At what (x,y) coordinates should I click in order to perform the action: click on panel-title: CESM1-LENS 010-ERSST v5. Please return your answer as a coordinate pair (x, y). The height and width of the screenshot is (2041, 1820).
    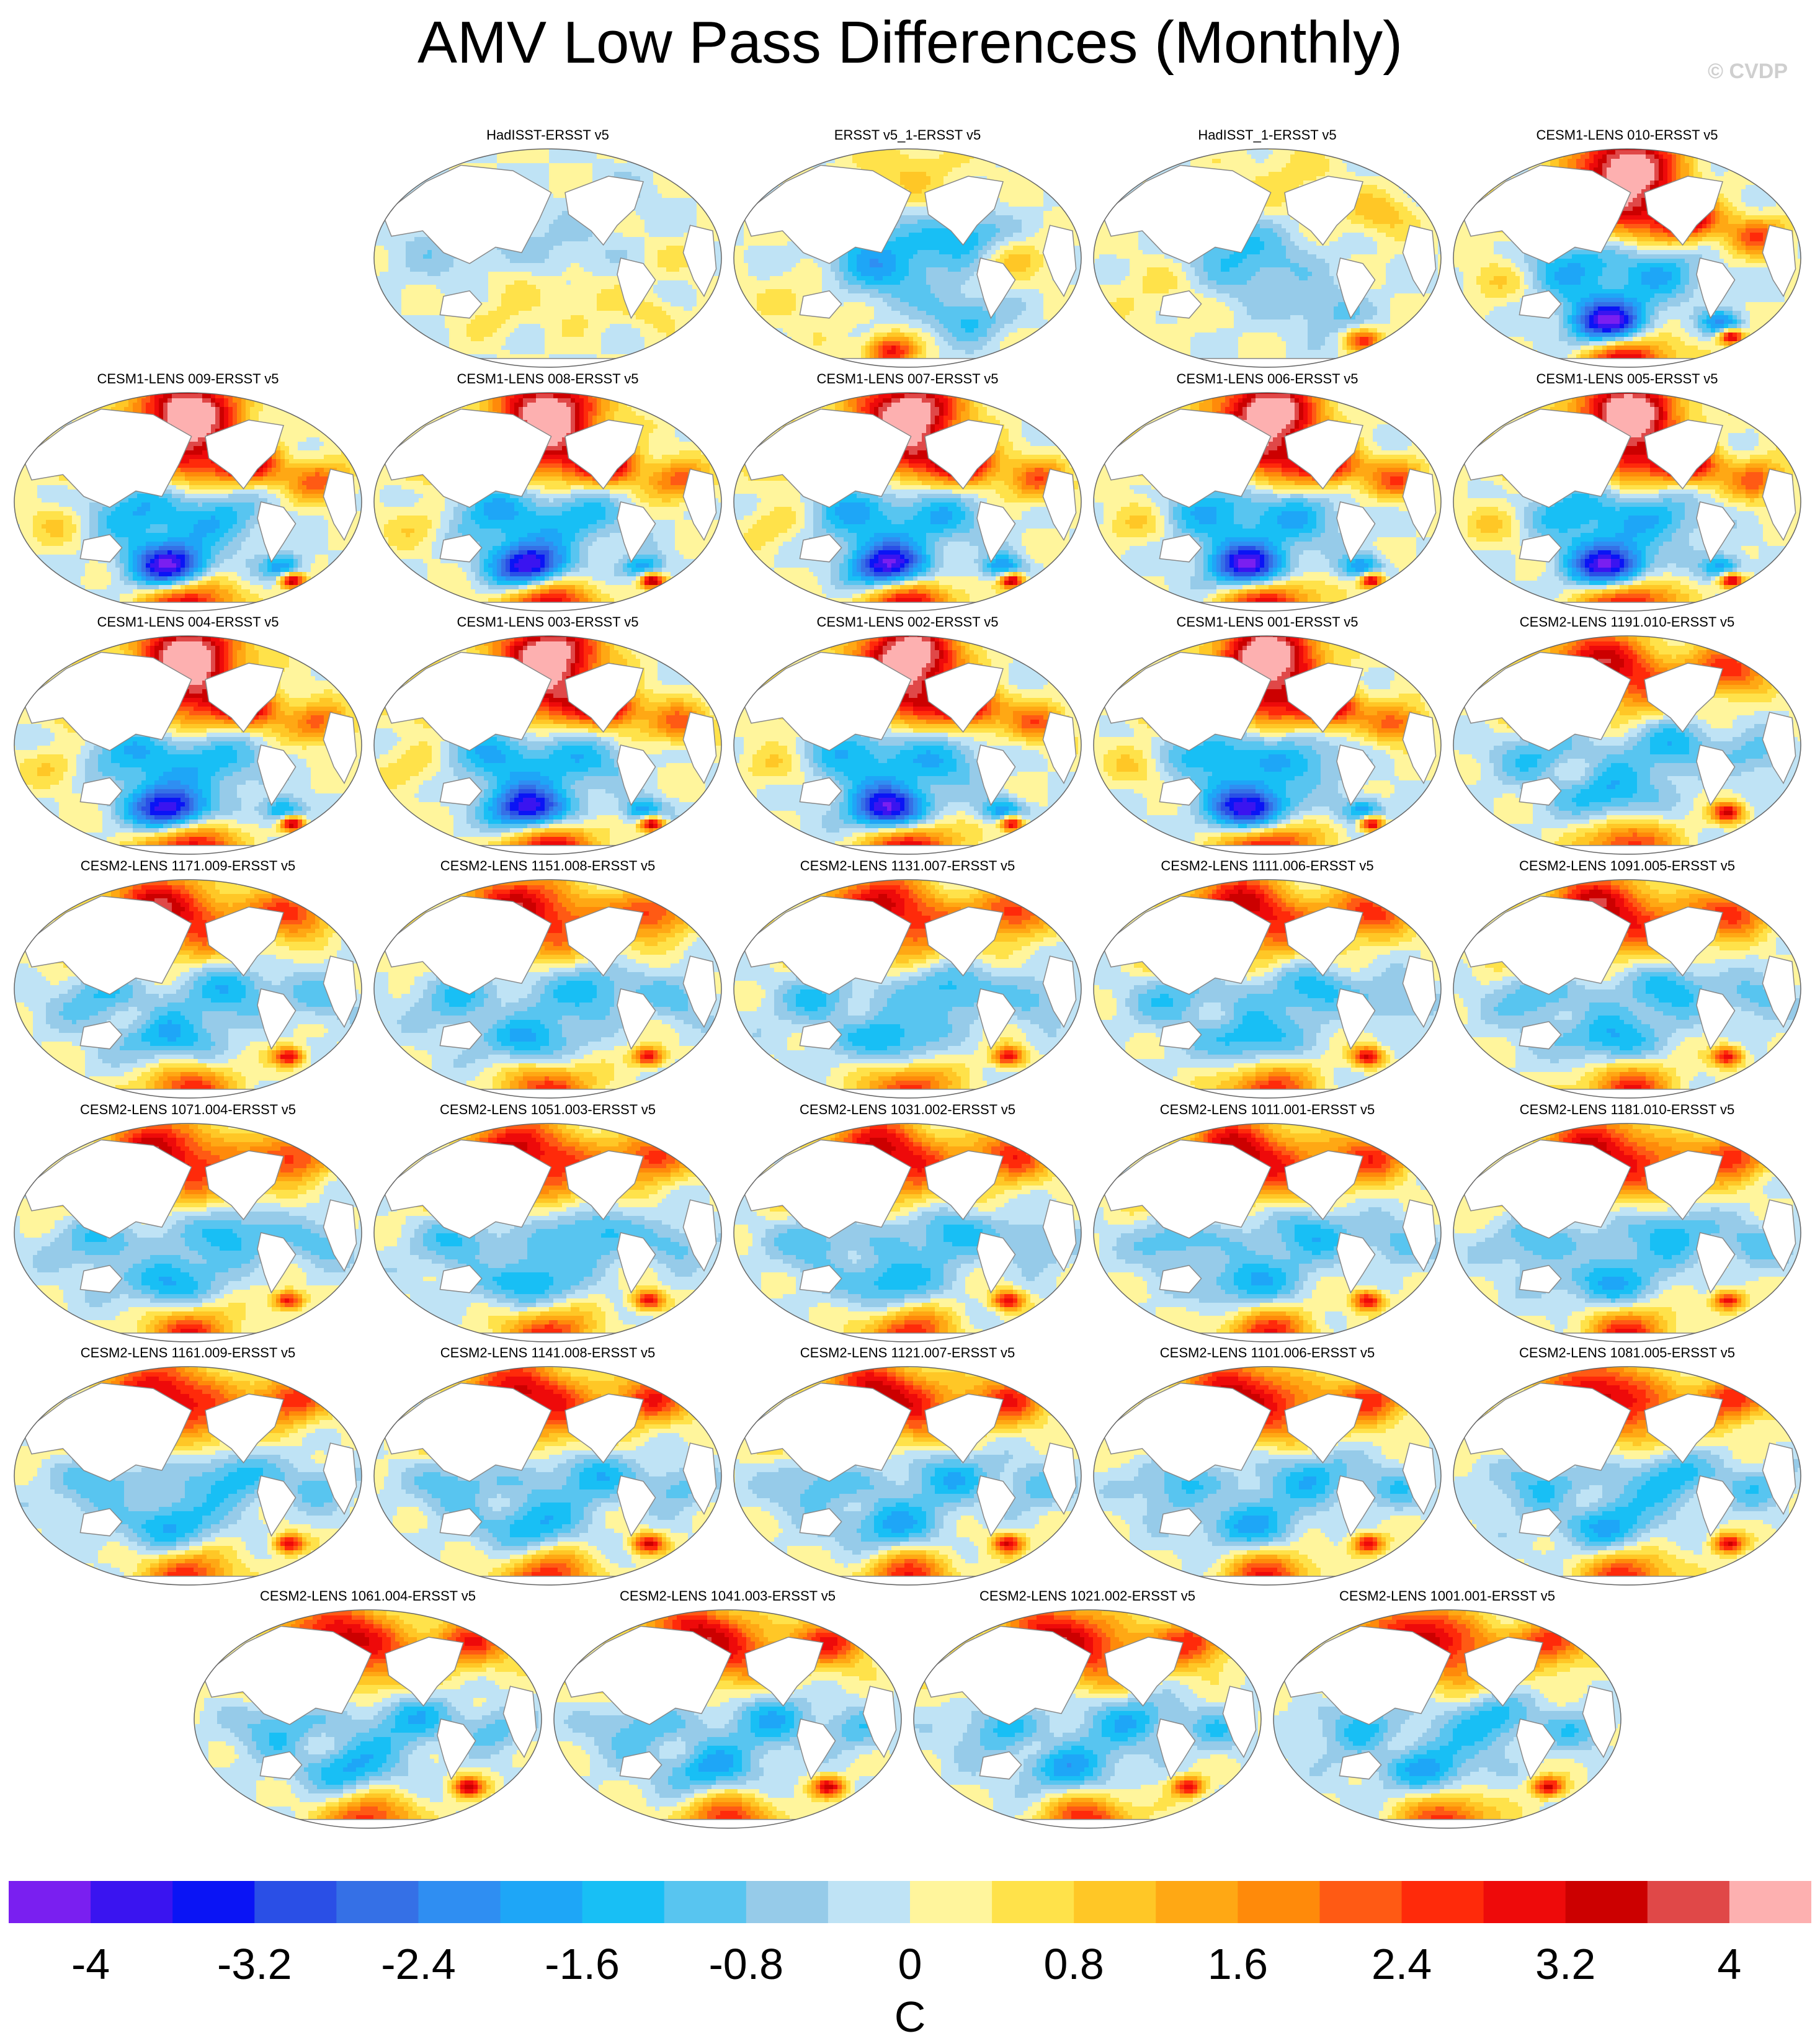
    Looking at the image, I should click on (1627, 135).